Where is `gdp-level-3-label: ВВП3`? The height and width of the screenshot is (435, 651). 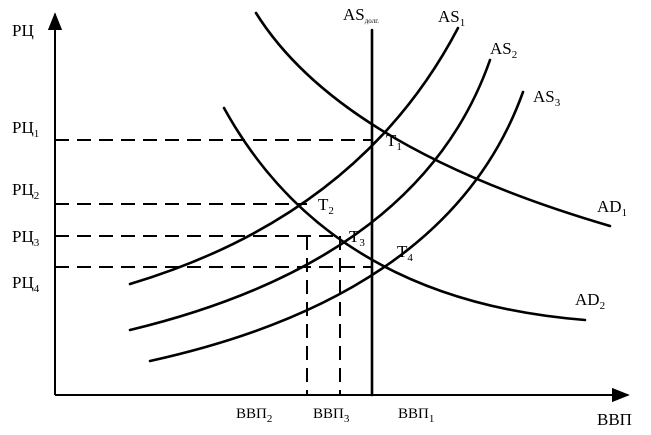
gdp-level-3-label: ВВП3 is located at coordinates (331, 415).